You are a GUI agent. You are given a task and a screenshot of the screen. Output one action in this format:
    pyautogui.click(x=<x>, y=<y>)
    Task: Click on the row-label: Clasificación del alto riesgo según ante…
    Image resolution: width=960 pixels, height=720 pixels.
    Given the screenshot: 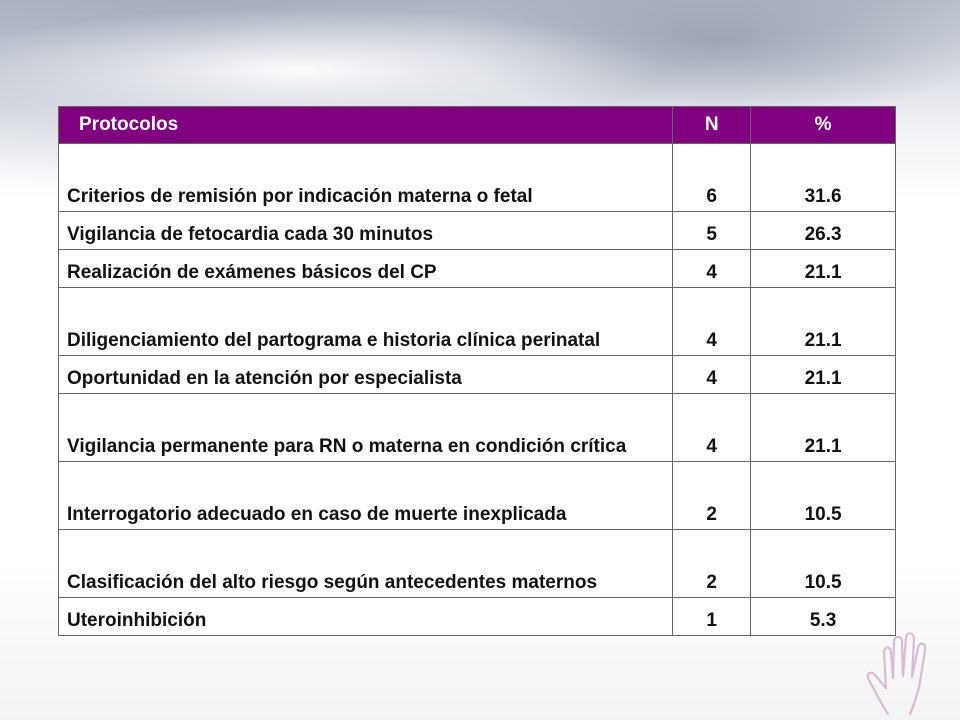 What is the action you would take?
    pyautogui.click(x=365, y=563)
    